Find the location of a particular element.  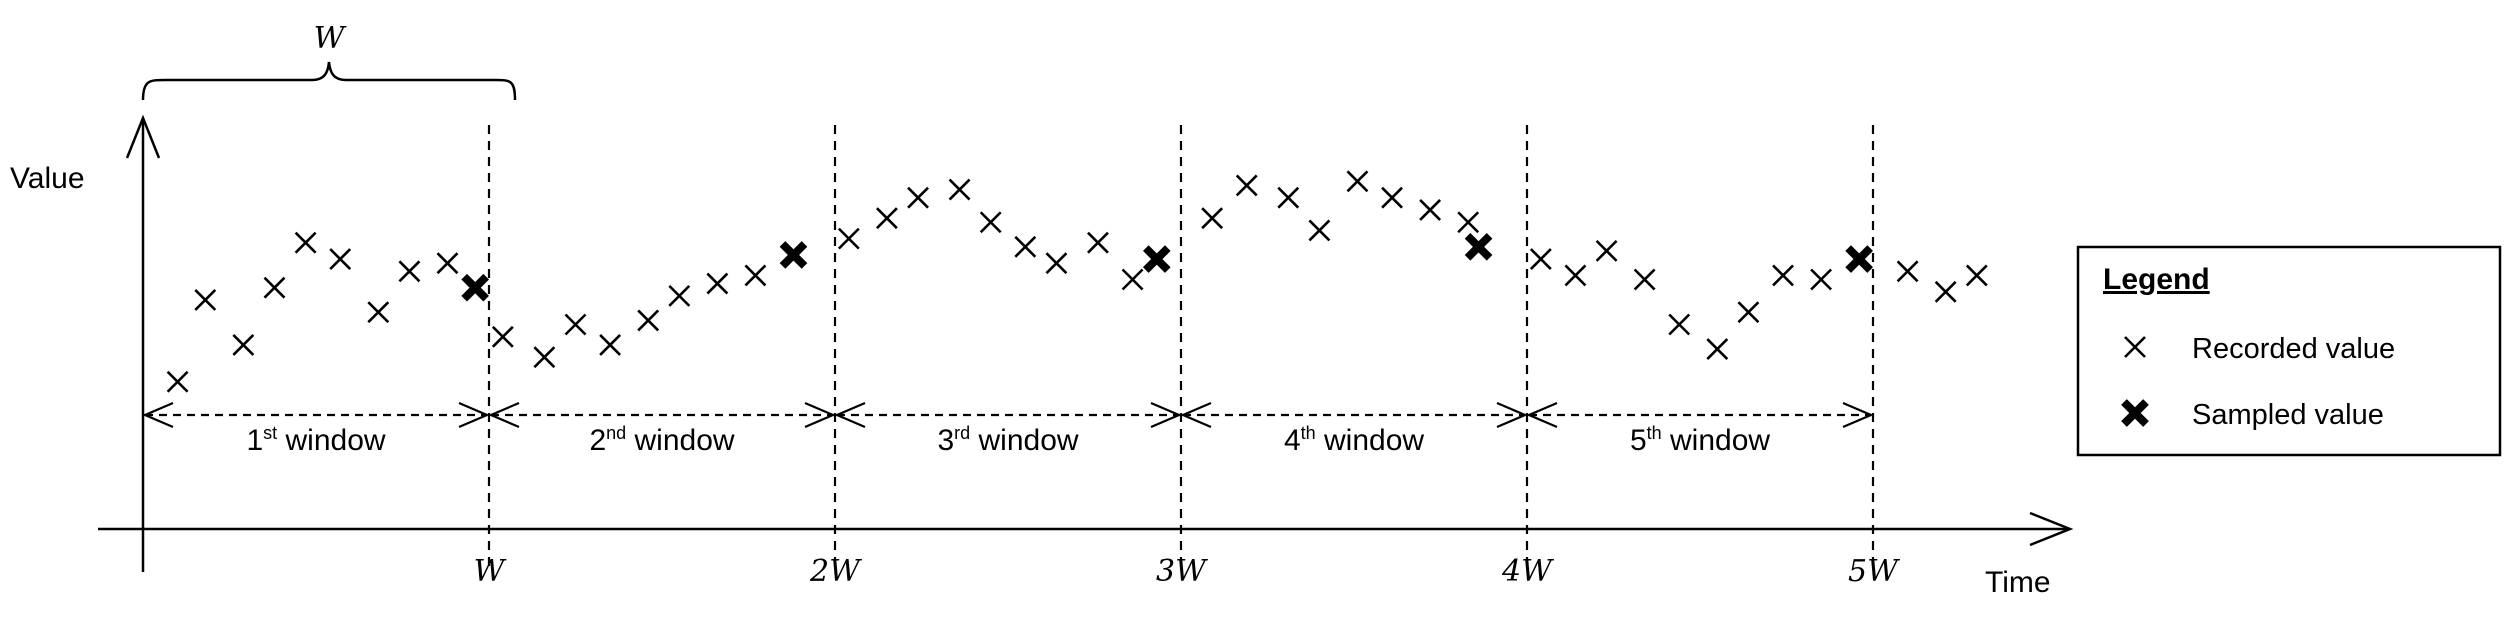

legend-box is located at coordinates (2289, 351).